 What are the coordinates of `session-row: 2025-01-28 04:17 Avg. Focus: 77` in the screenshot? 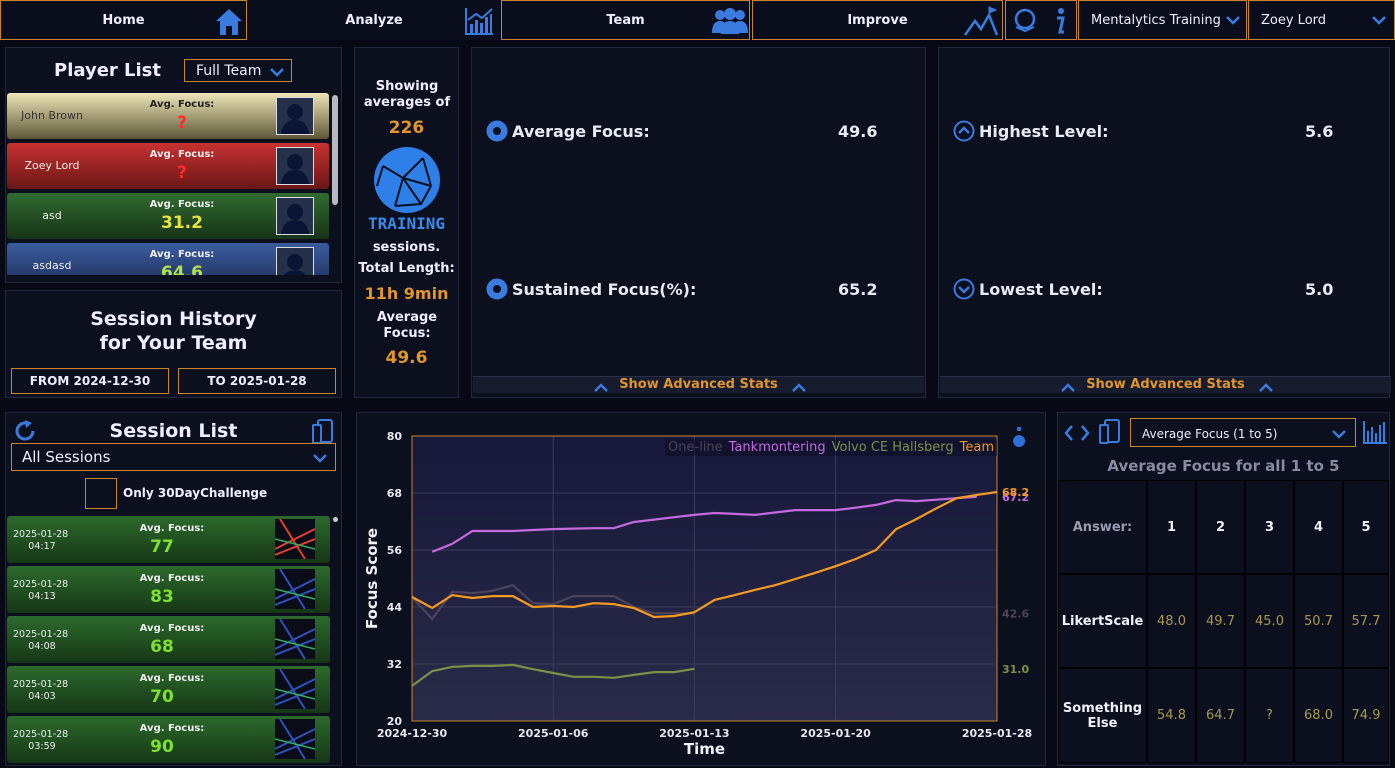 It's located at (168, 539).